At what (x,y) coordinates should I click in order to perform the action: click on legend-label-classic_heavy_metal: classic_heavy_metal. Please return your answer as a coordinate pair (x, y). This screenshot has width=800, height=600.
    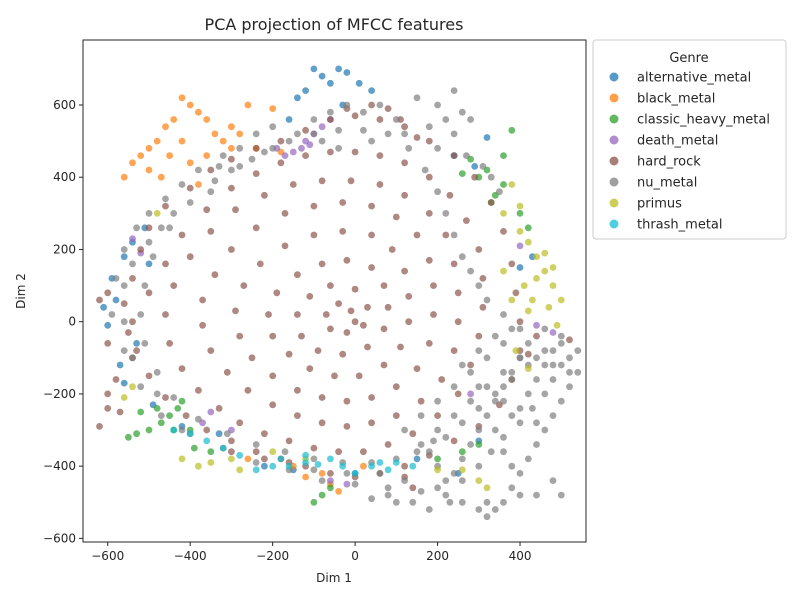
    Looking at the image, I should click on (703, 120).